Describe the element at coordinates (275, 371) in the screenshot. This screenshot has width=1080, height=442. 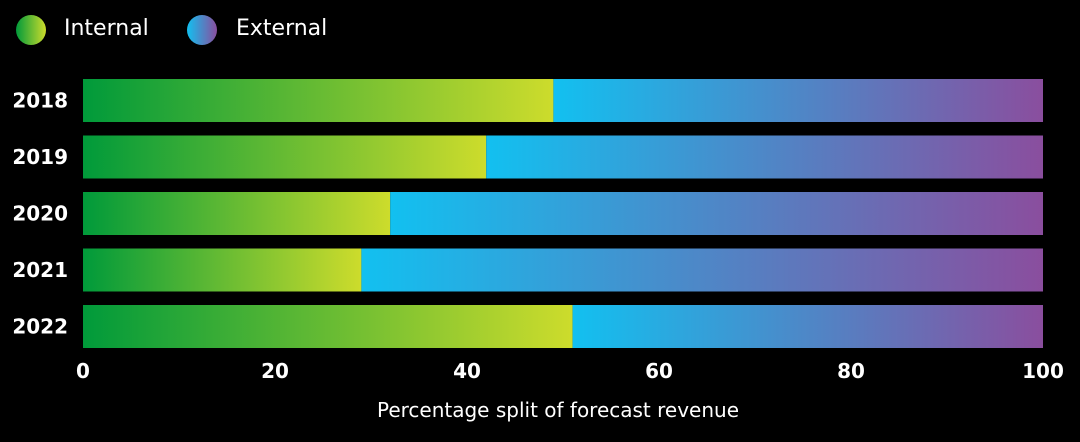
I see `x-tick-label-20: 20` at that location.